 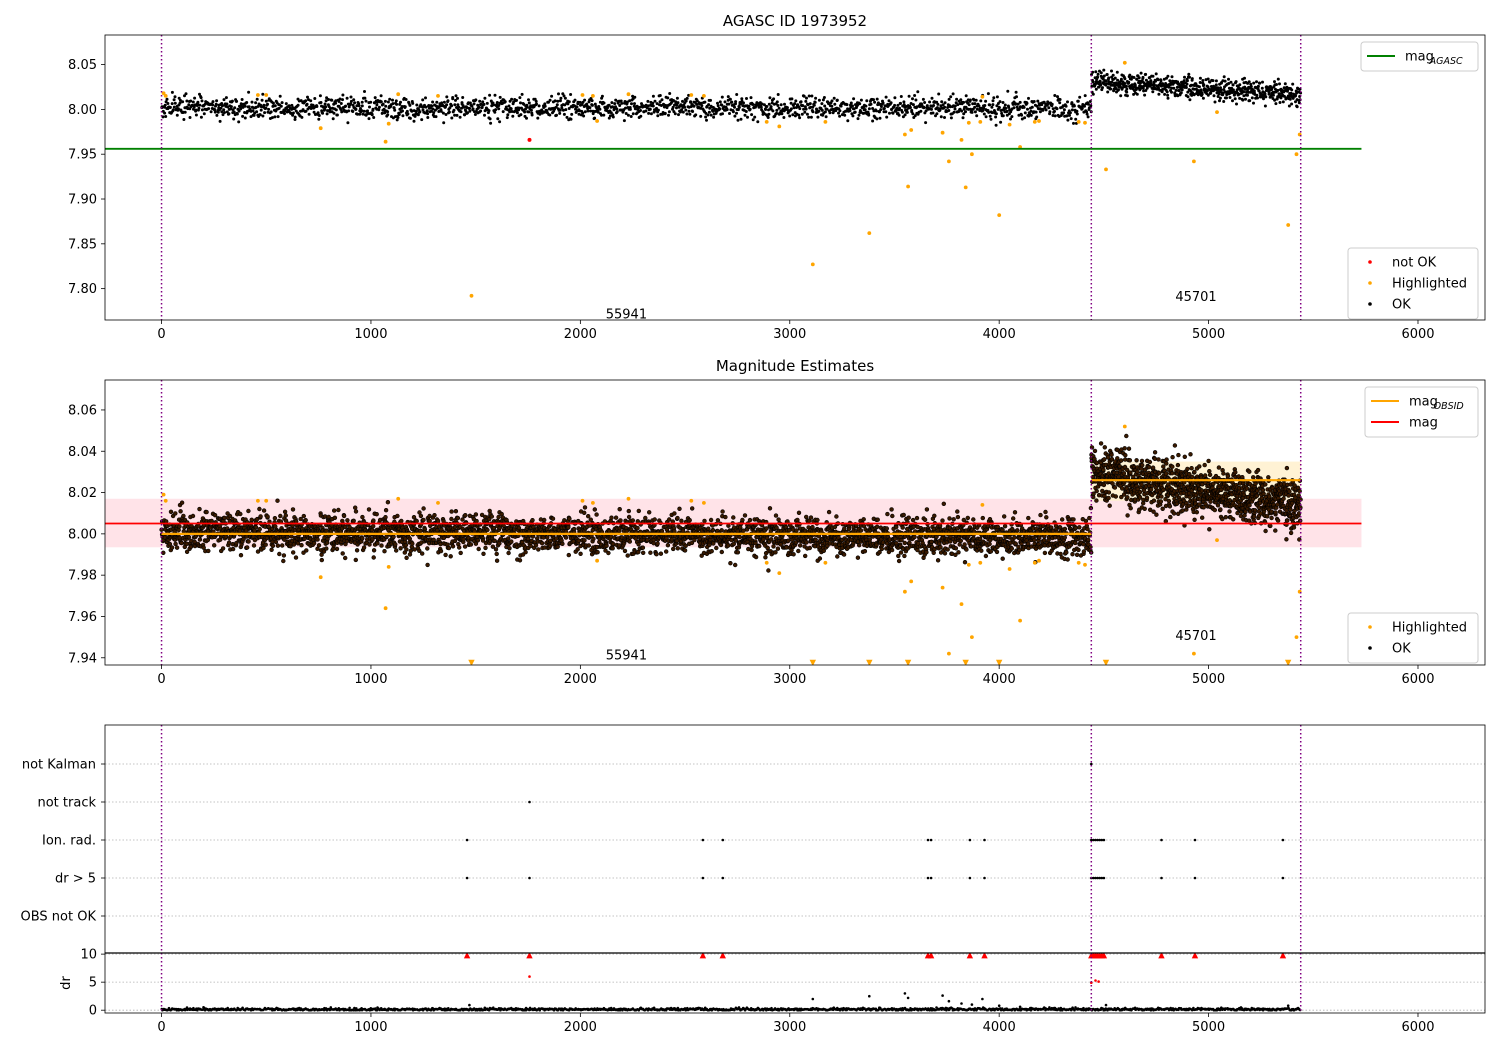 What do you see at coordinates (1195, 297) in the screenshot?
I see `obsid-annotation: 45701` at bounding box center [1195, 297].